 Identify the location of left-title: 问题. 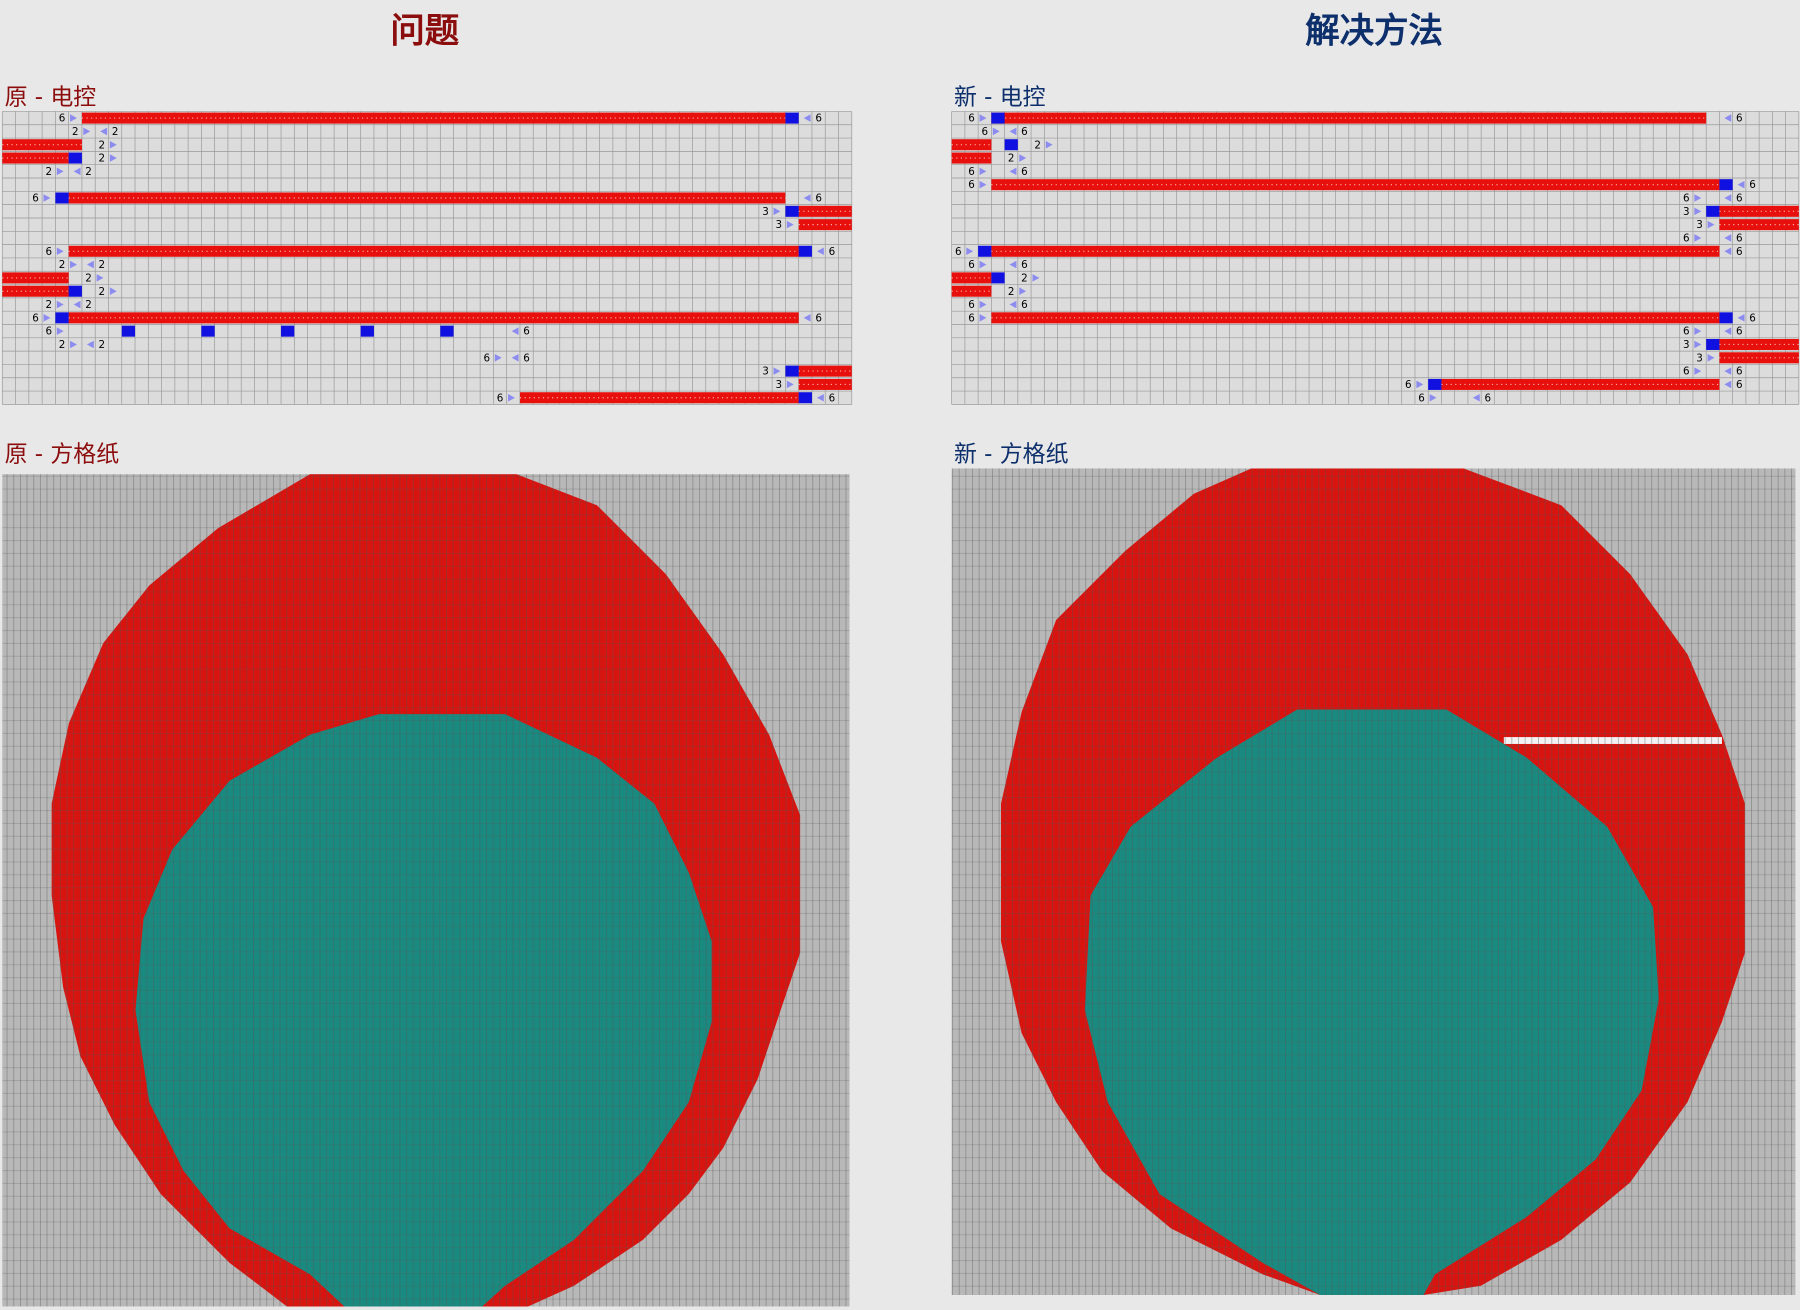
(424, 32).